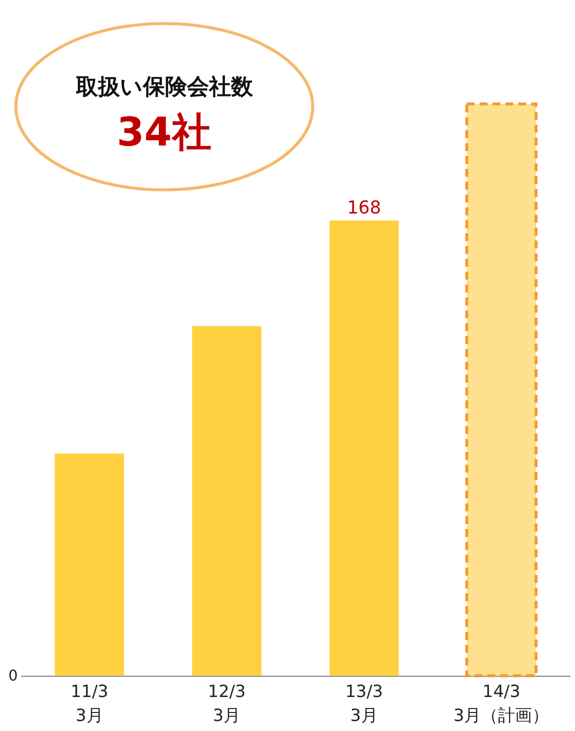  I want to click on x-tick-label: 14/3 3月（計画）, so click(502, 703).